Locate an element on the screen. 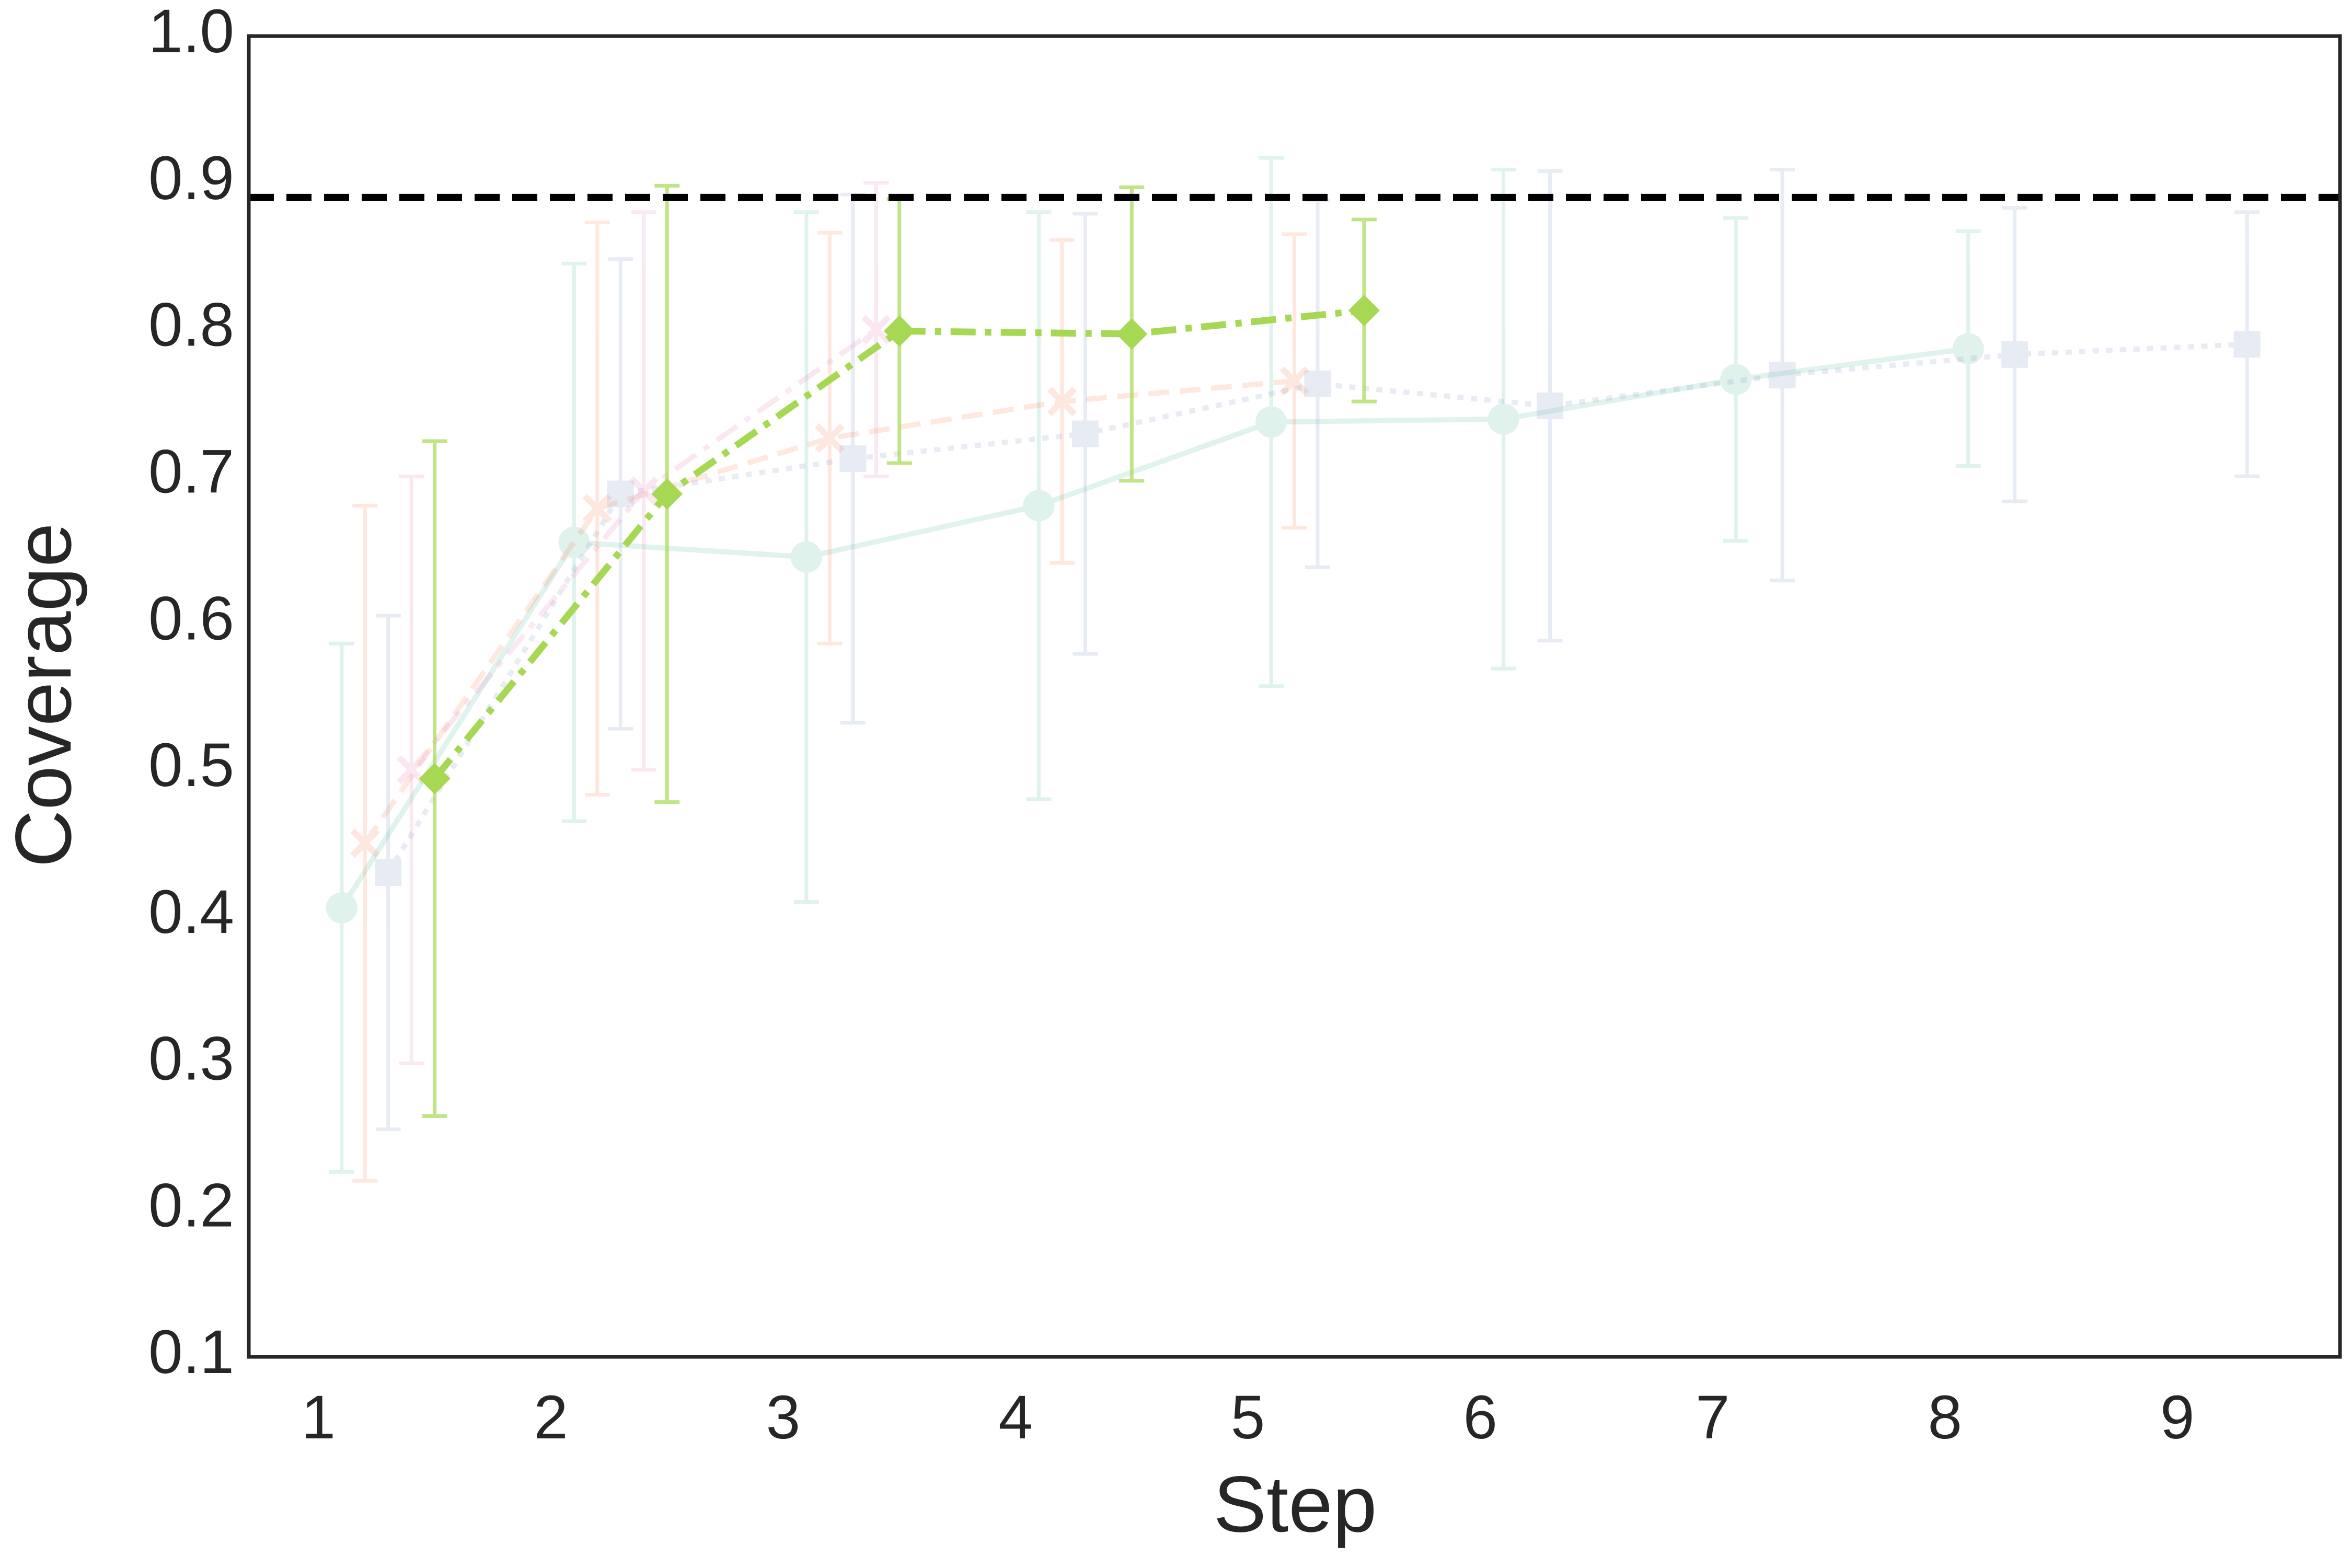  y-tick-label: 1.0 is located at coordinates (191, 33).